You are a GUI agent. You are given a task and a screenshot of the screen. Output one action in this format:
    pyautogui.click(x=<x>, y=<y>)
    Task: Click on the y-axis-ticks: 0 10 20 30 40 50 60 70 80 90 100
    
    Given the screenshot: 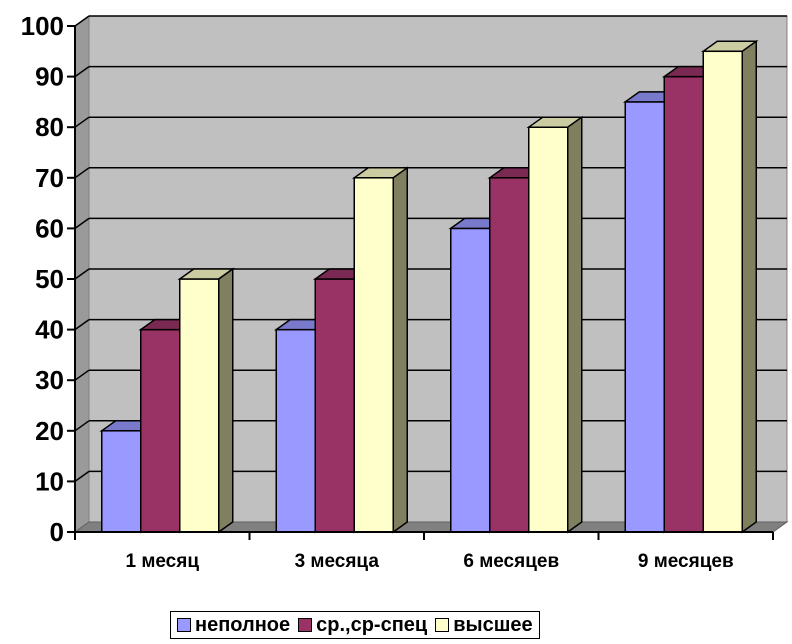 What is the action you would take?
    pyautogui.click(x=42, y=279)
    